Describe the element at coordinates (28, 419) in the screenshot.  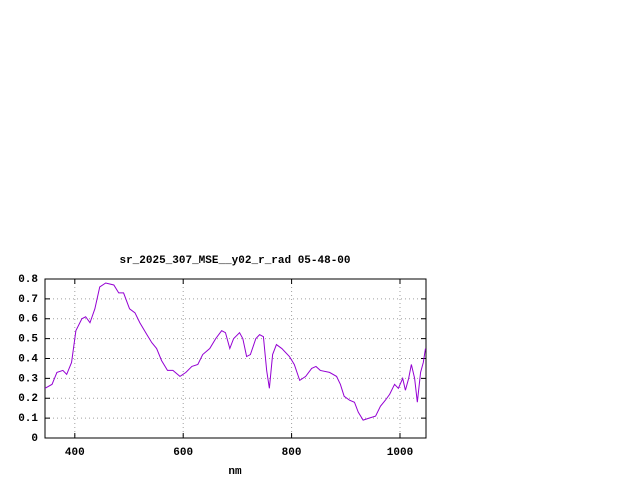
I see `y-tick-label: 0.1` at that location.